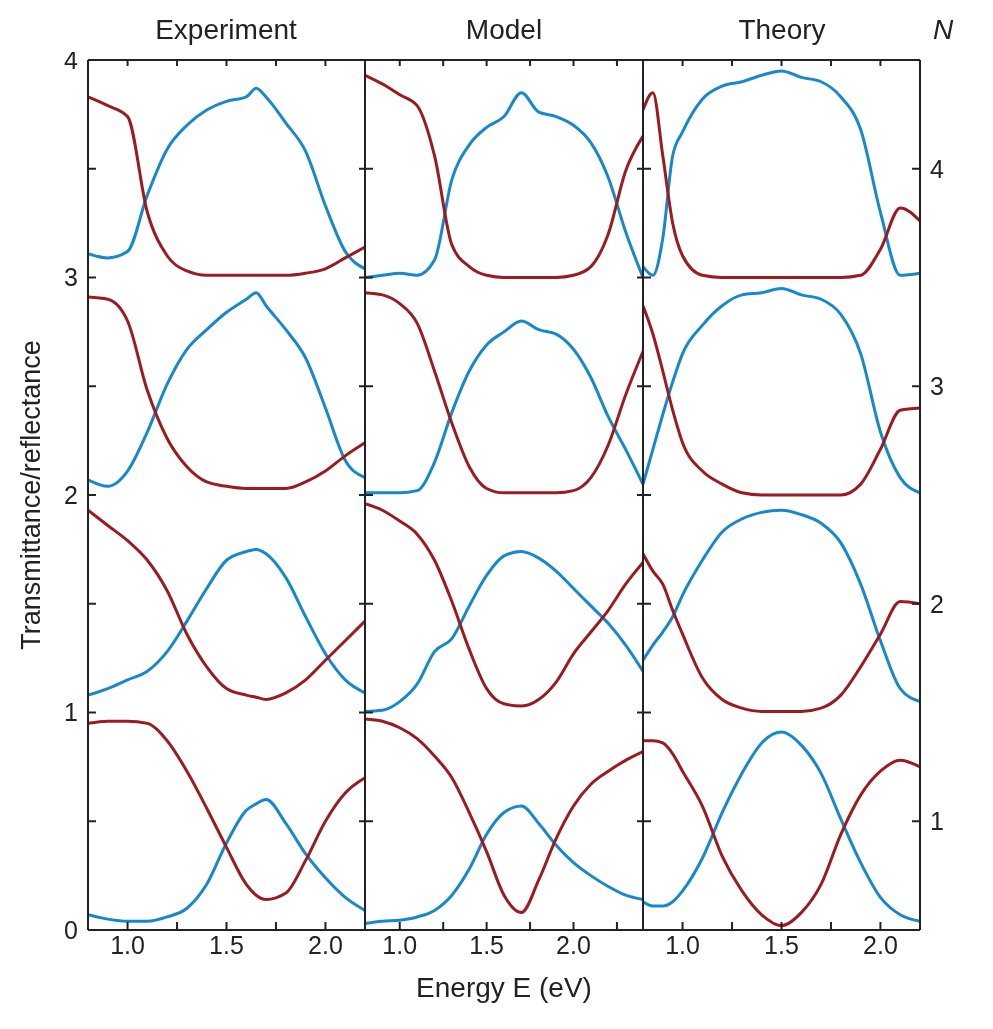 This screenshot has width=993, height=1029. What do you see at coordinates (30, 495) in the screenshot?
I see `y-axis-title: Transmittance/reflectance` at bounding box center [30, 495].